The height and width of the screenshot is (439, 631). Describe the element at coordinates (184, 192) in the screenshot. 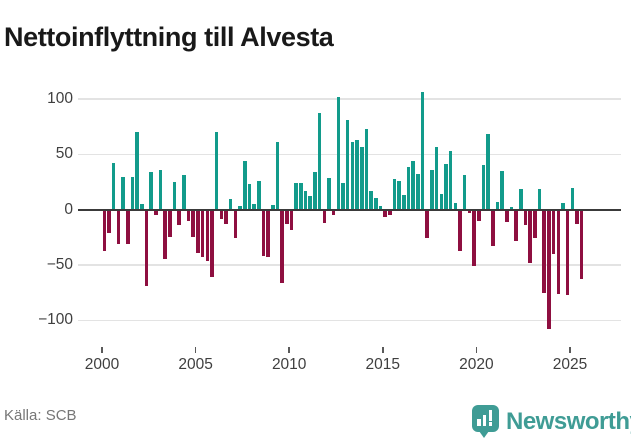

I see `bar-2004-Q2` at that location.